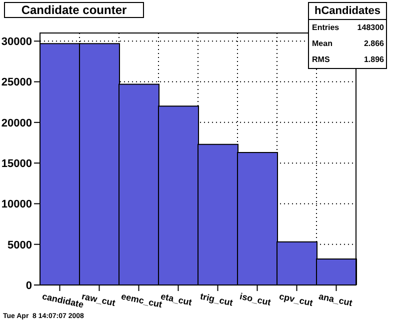 This screenshot has height=322, width=396. What do you see at coordinates (296, 299) in the screenshot?
I see `x-tick-label: cpv_cut` at bounding box center [296, 299].